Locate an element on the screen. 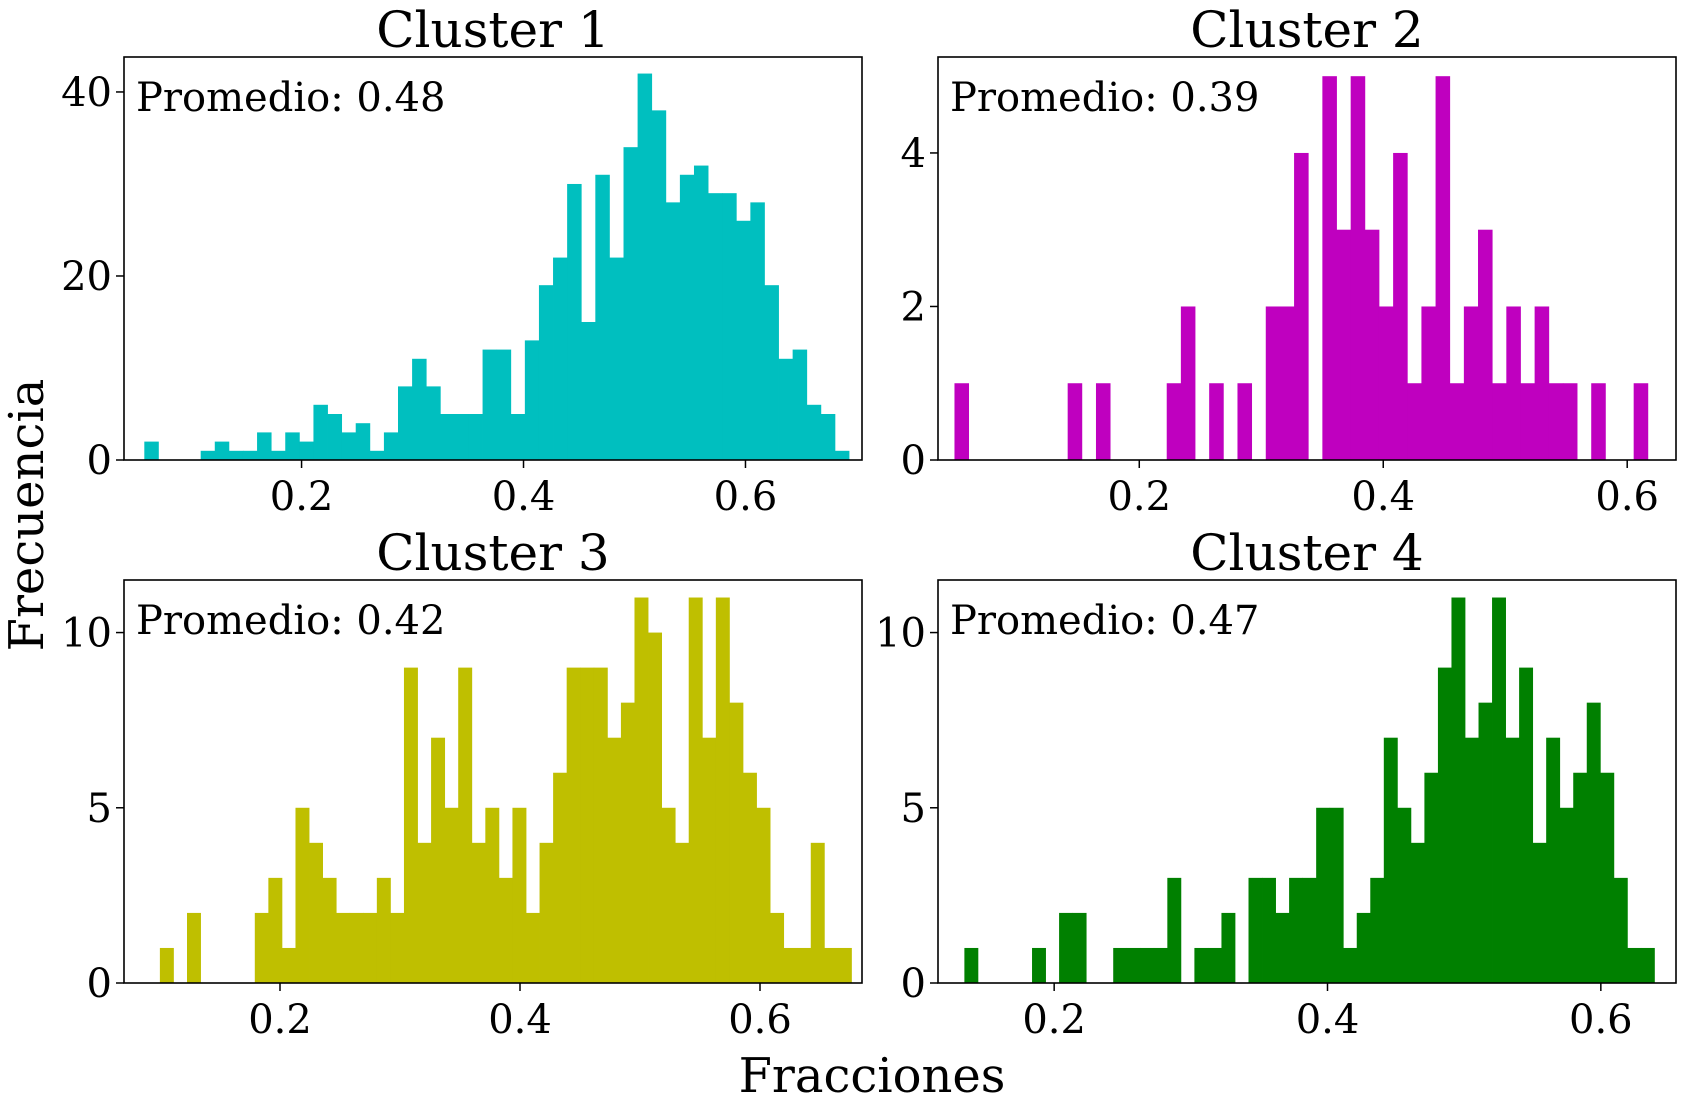 This screenshot has height=1111, width=1683. subplot-title: Cluster 4 is located at coordinates (1306, 553).